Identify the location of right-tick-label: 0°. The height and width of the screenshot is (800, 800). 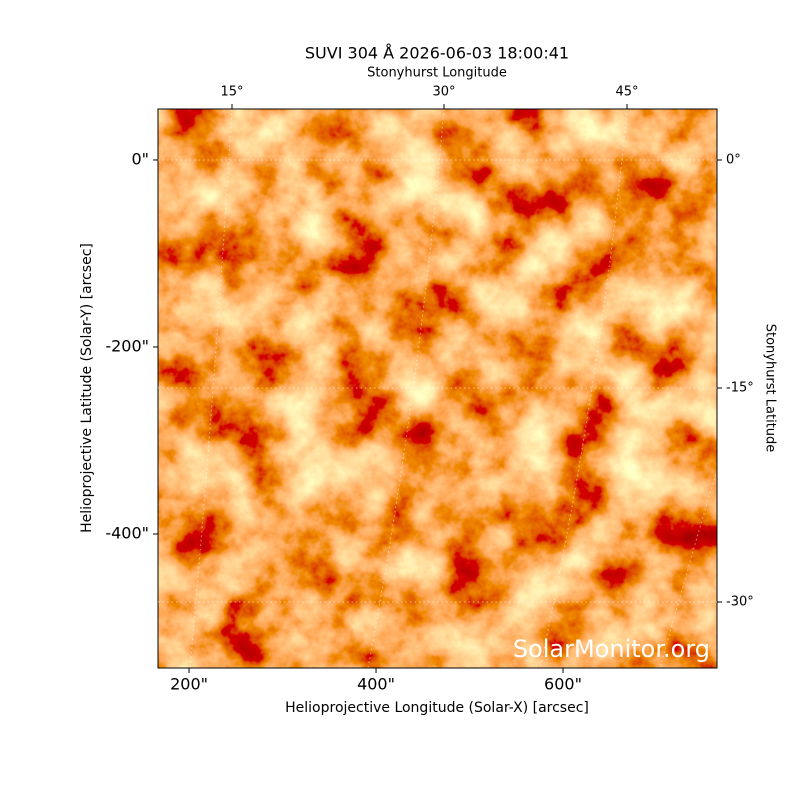
(733, 160).